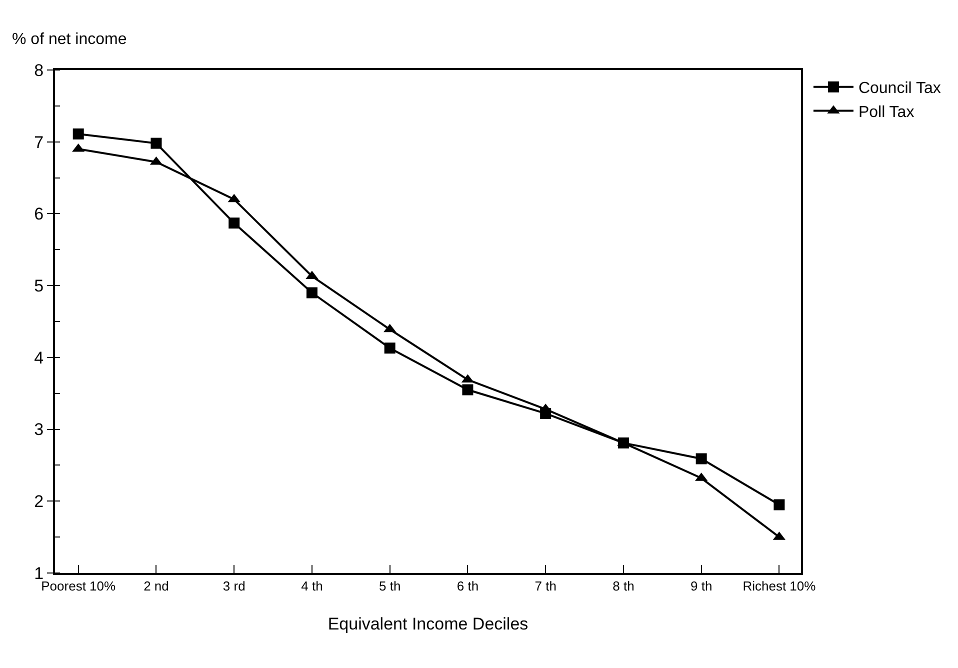  I want to click on y-tick-label: 4, so click(39, 358).